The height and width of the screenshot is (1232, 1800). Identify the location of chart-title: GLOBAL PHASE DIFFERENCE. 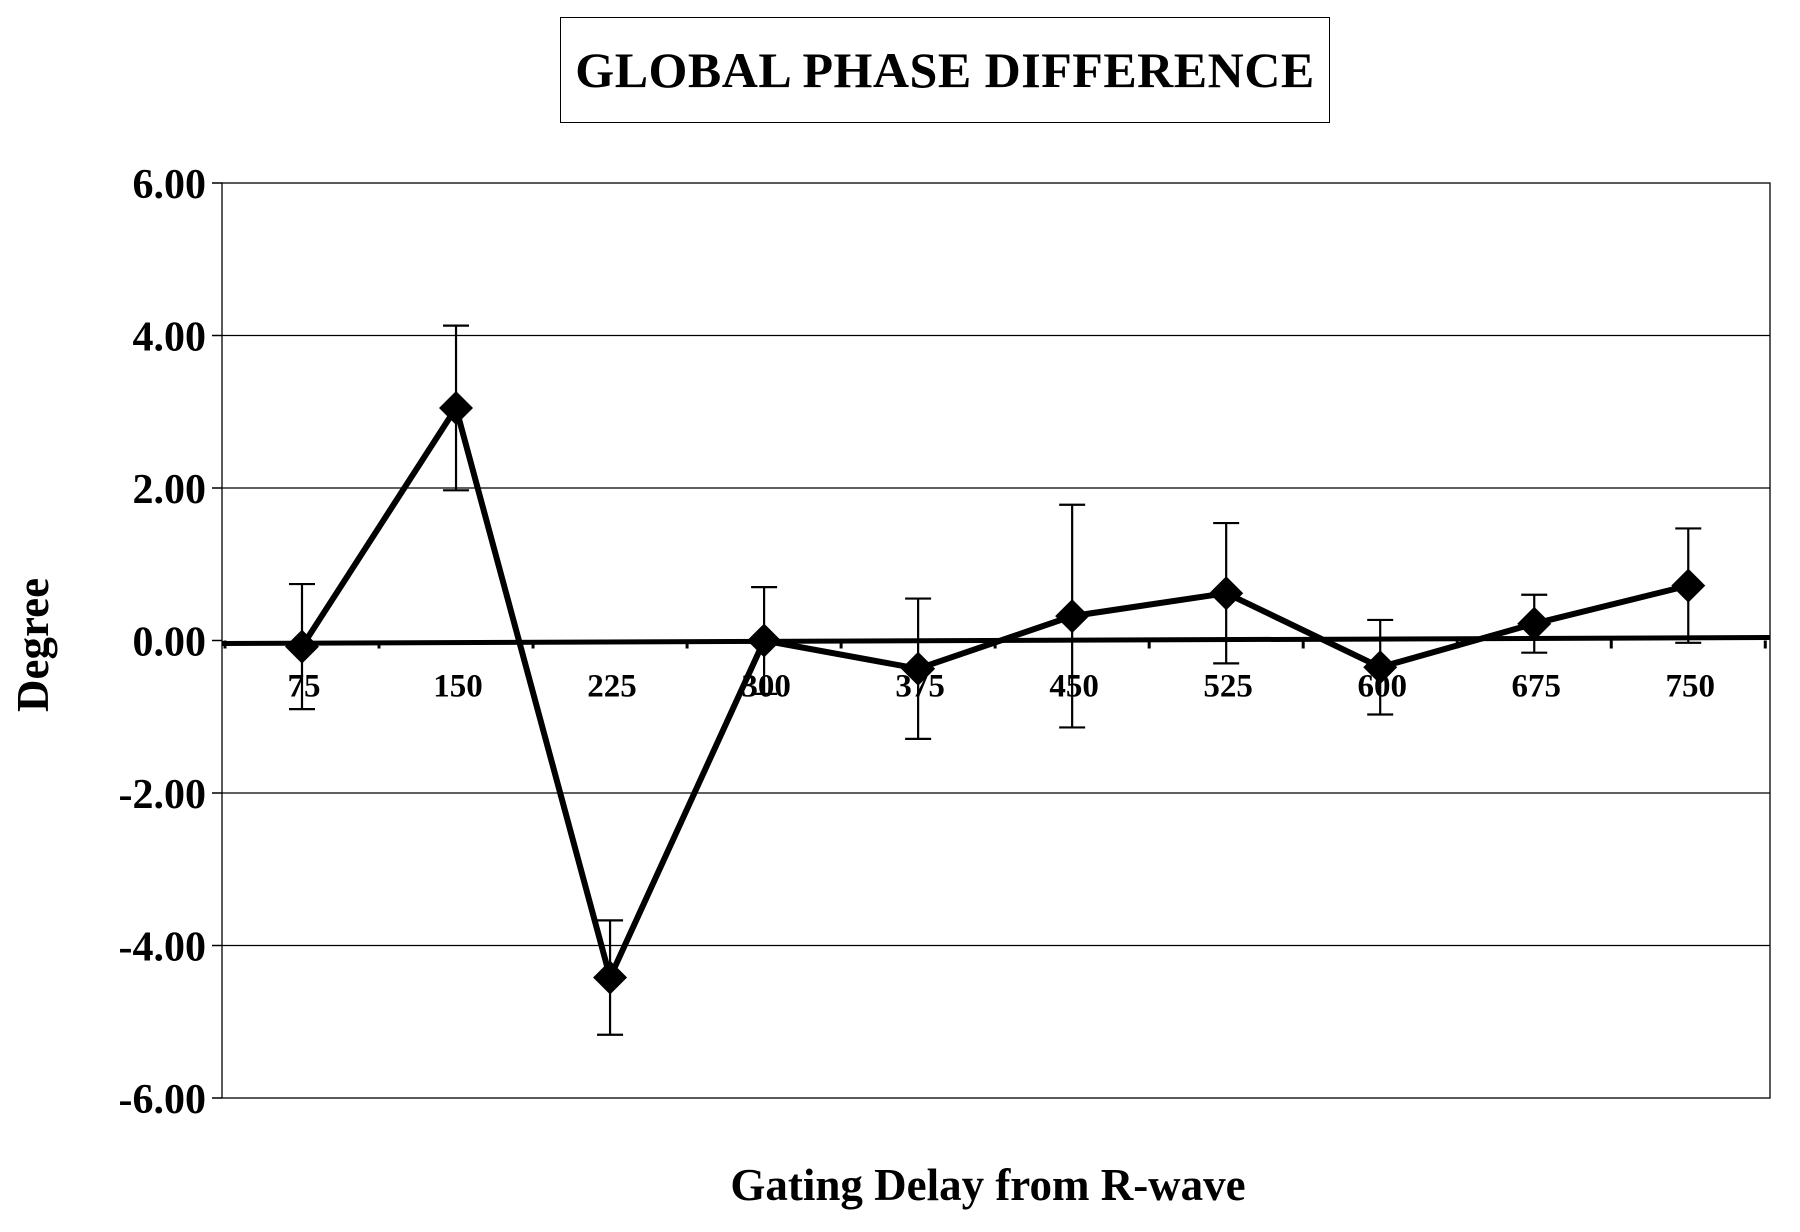
(945, 70).